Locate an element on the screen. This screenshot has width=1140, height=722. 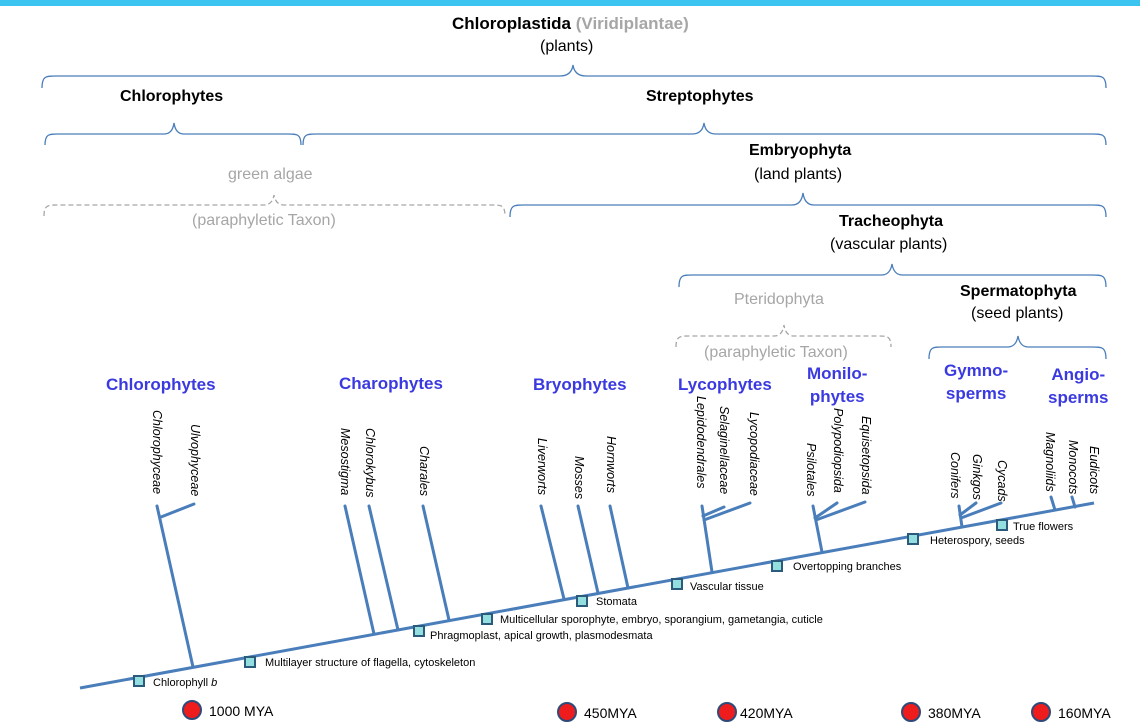
marker-vascular is located at coordinates (677, 584).